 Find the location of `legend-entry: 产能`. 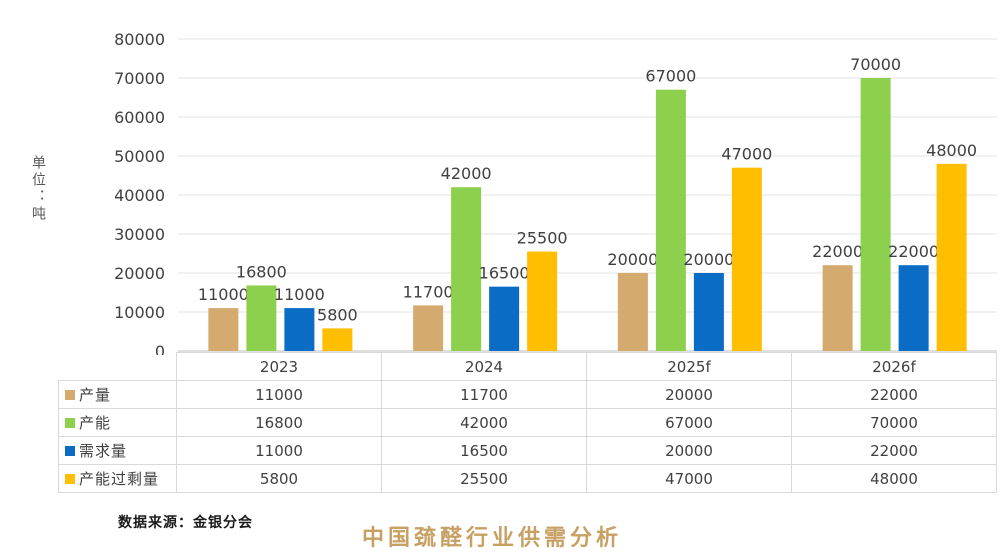

legend-entry: 产能 is located at coordinates (117, 422).